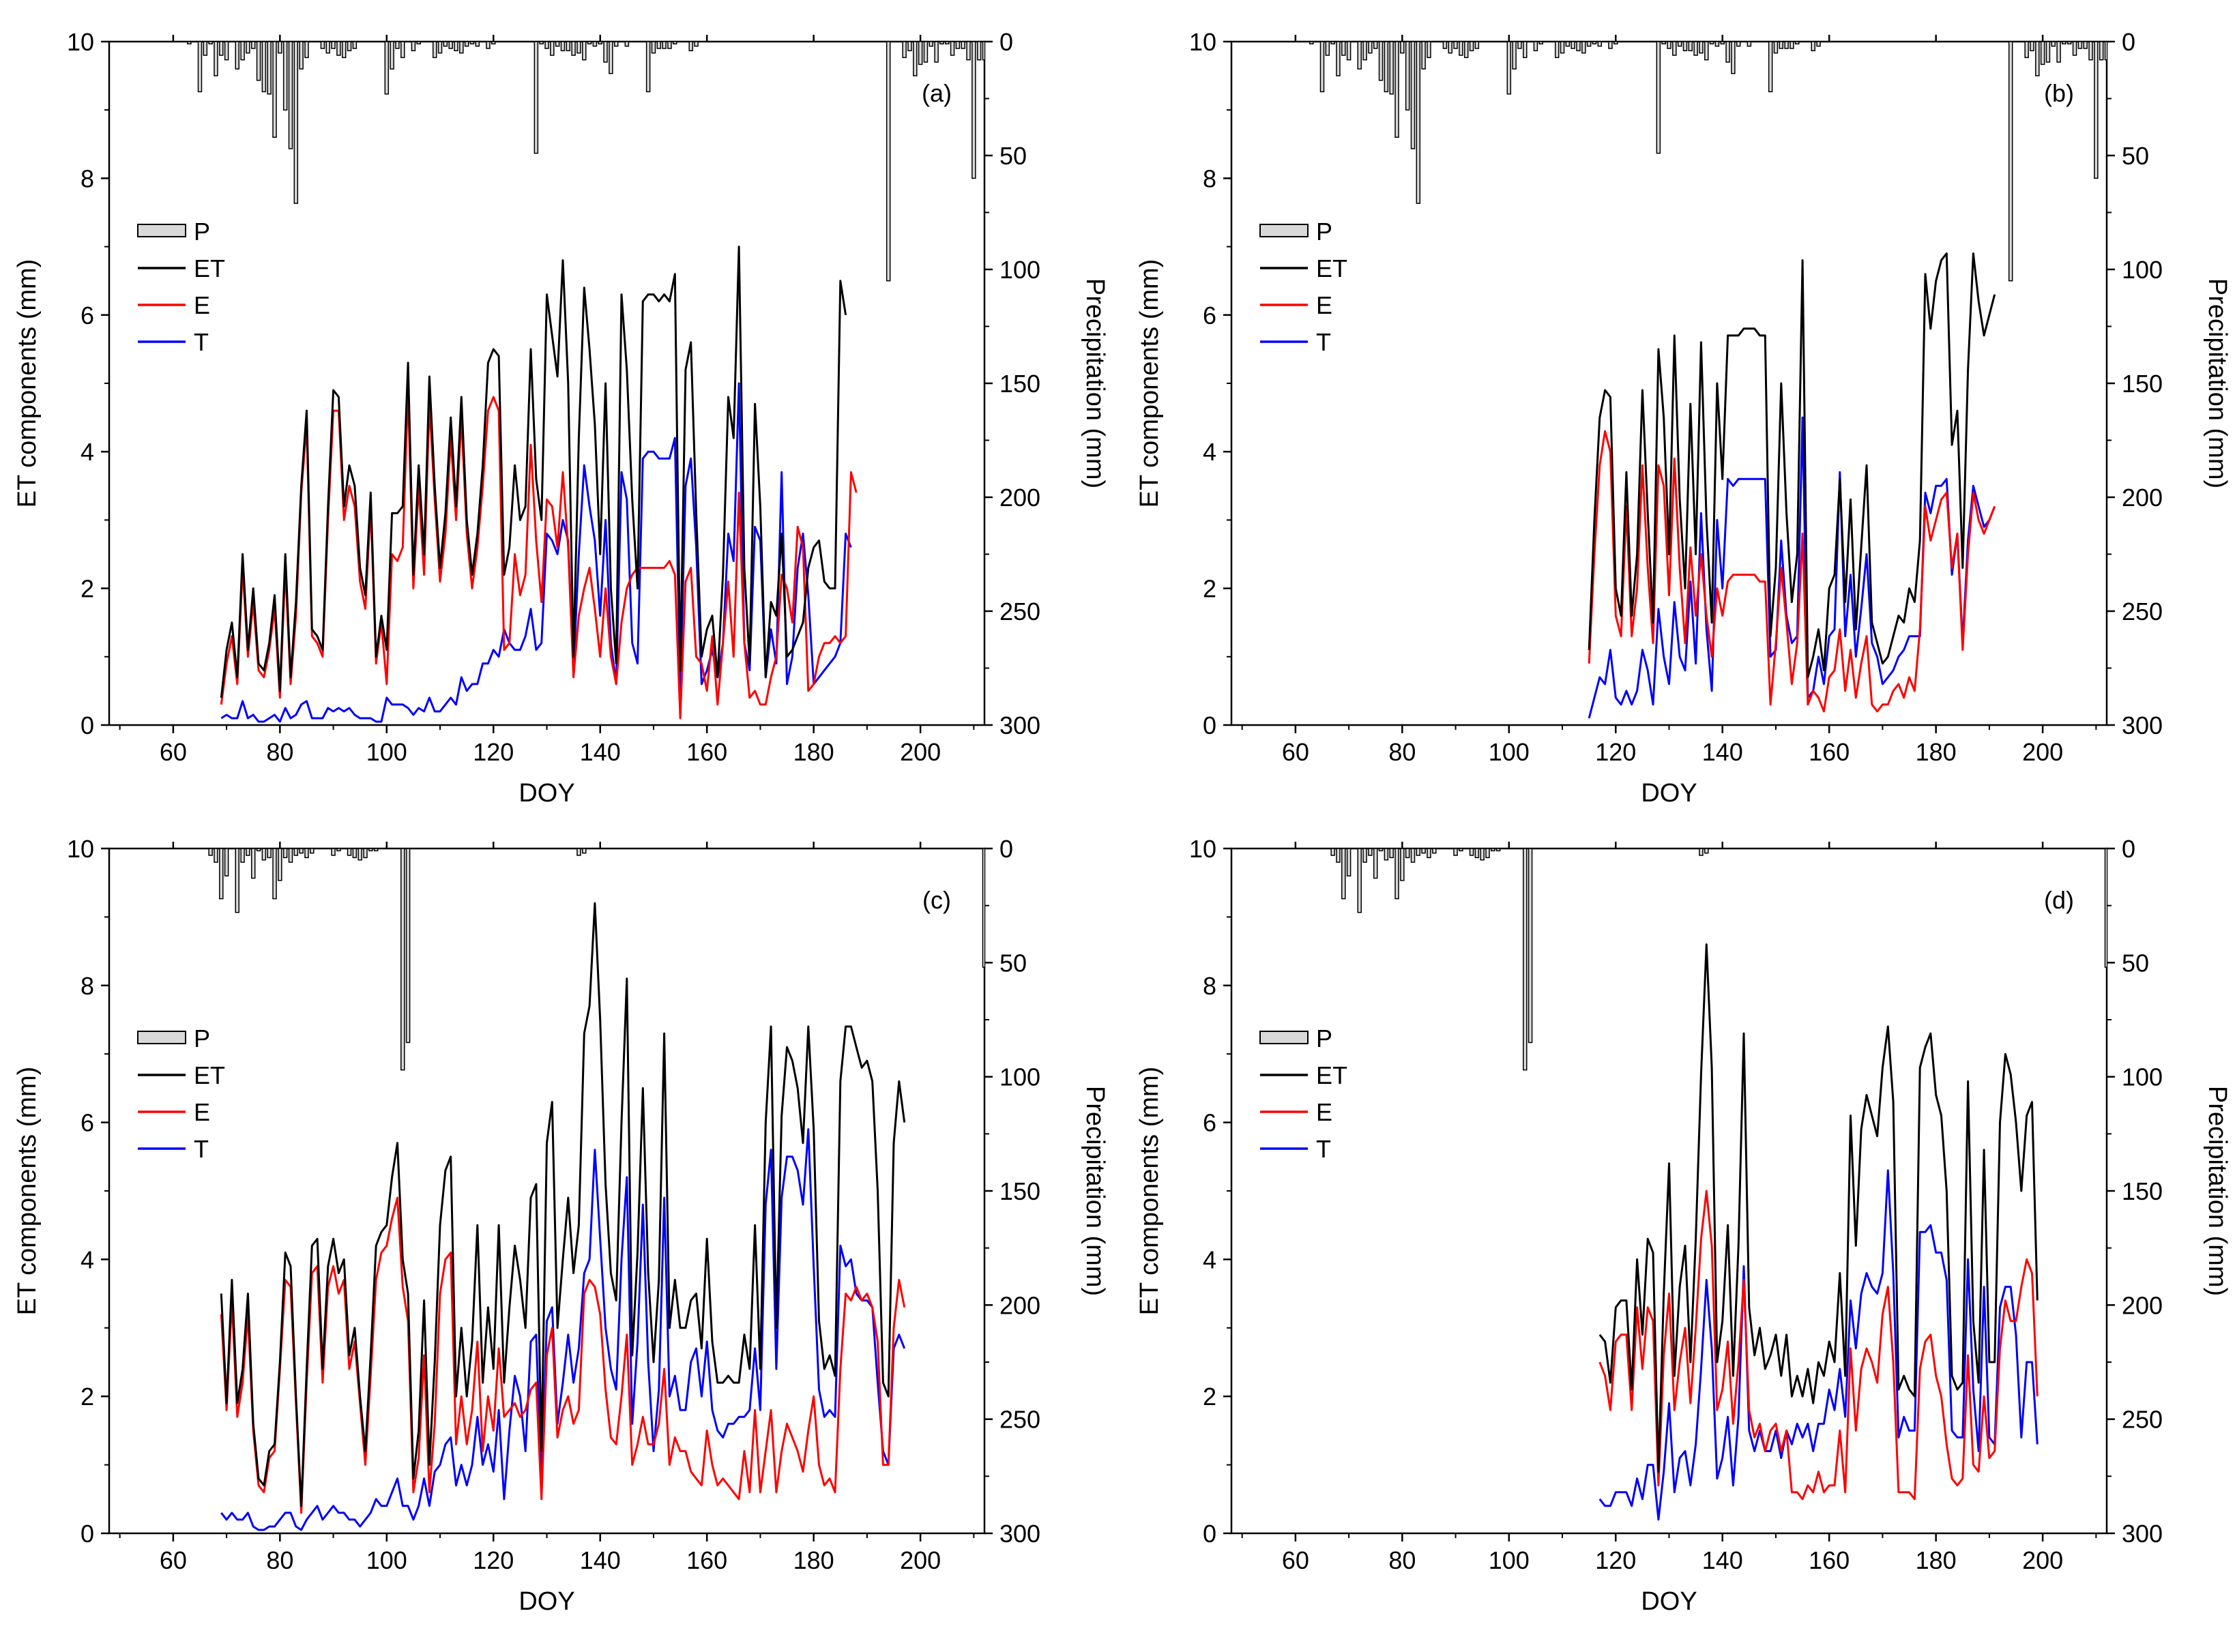 This screenshot has width=2235, height=1652. I want to click on x-tick-label: 100, so click(386, 1560).